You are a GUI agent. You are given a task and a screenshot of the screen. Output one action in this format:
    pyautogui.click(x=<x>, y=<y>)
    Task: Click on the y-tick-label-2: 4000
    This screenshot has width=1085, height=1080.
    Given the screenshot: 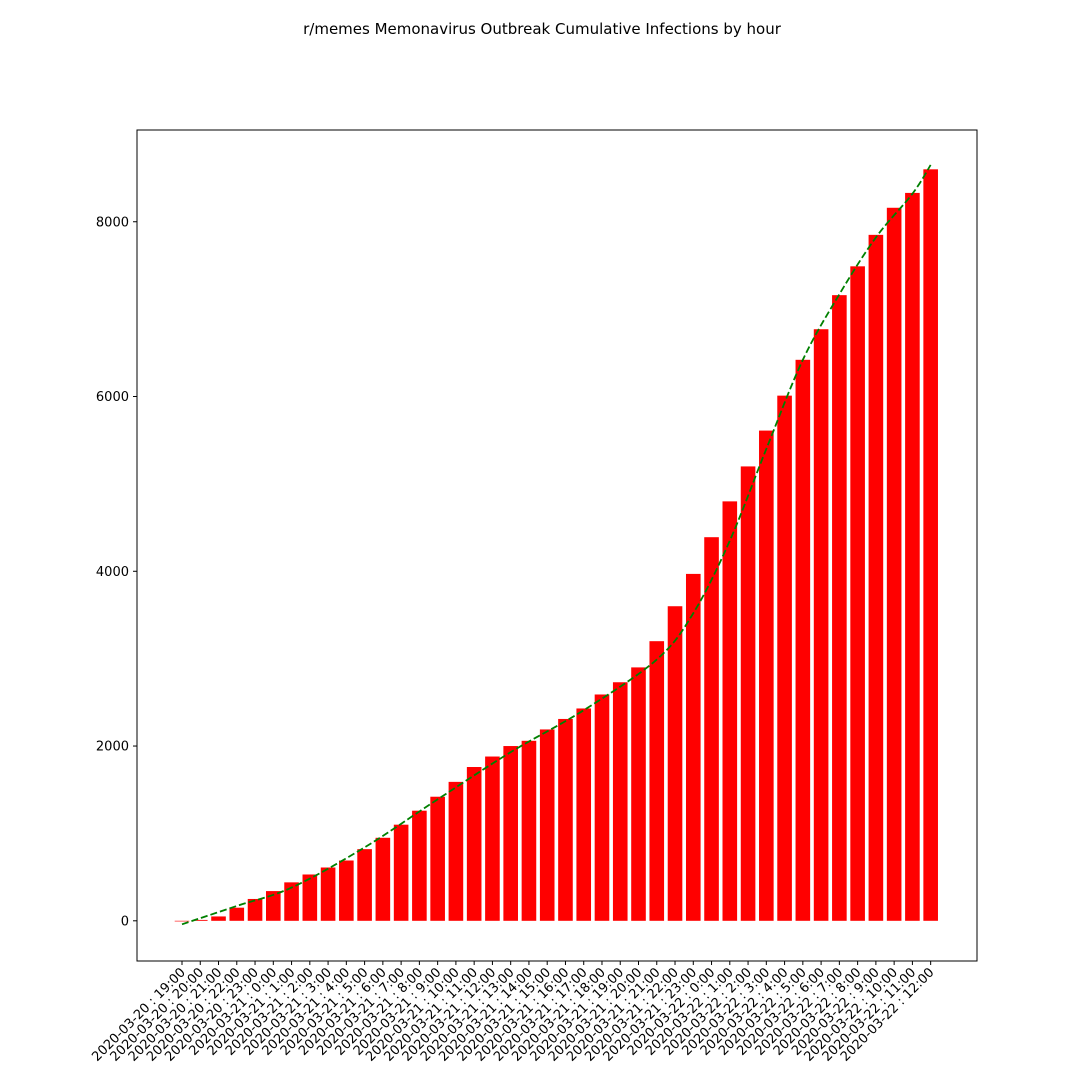 What is the action you would take?
    pyautogui.click(x=112, y=572)
    